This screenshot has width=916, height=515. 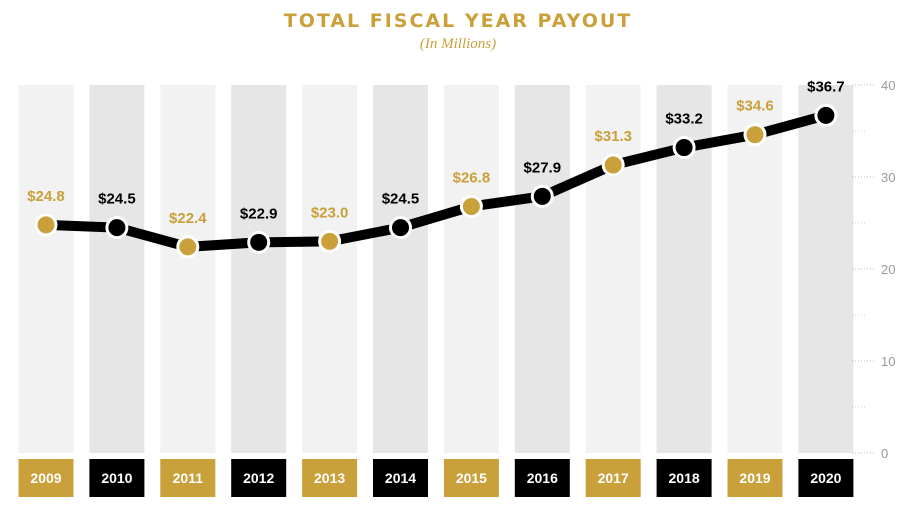 What do you see at coordinates (330, 212) in the screenshot?
I see `data-label: $23.0` at bounding box center [330, 212].